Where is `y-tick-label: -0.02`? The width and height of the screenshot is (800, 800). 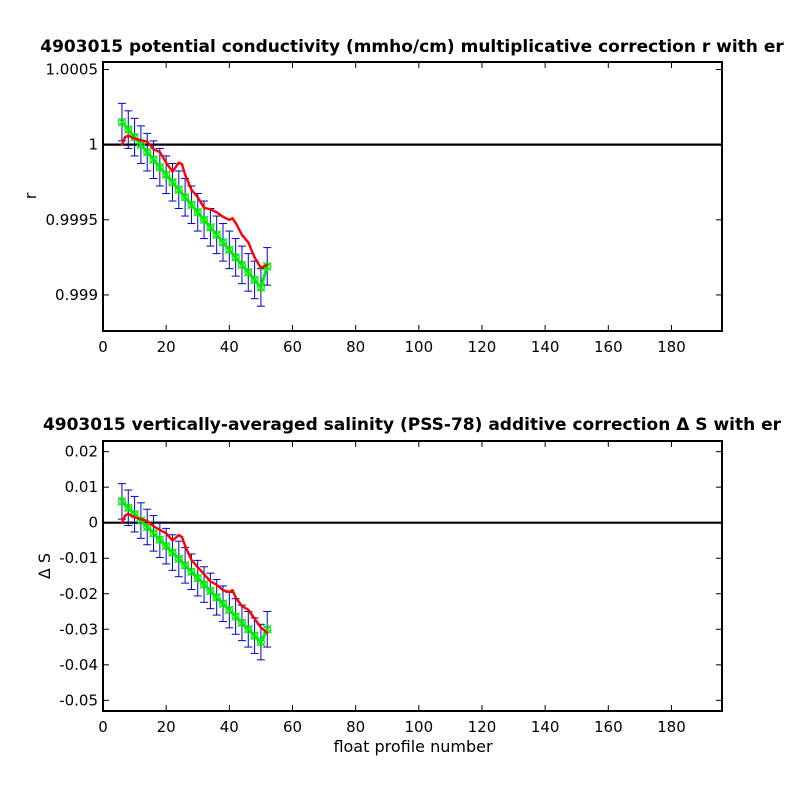 y-tick-label: -0.02 is located at coordinates (78, 594).